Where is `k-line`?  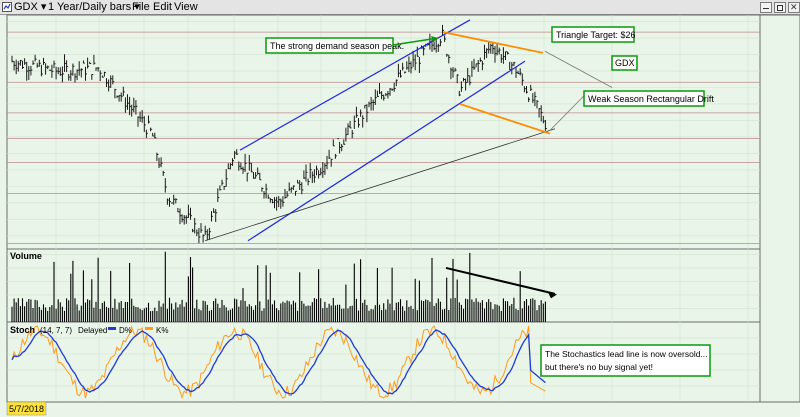
k-line is located at coordinates (278, 362).